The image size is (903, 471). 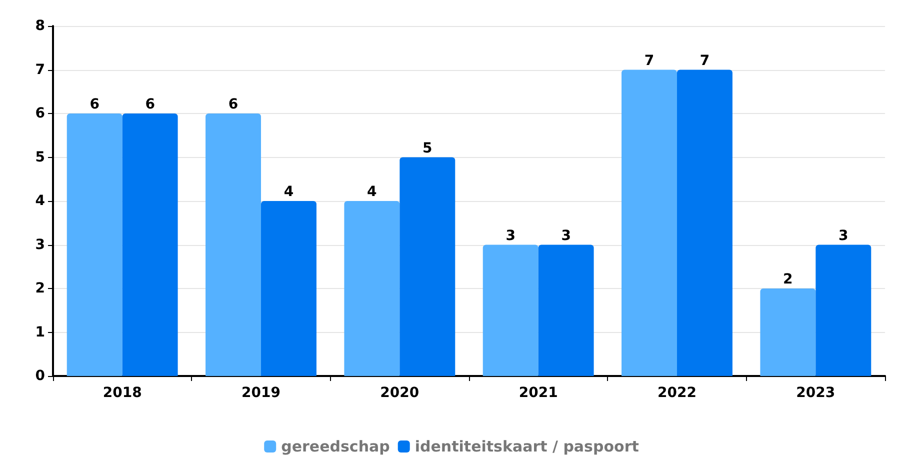 I want to click on legend-label: identiteitskaart / paspoort, so click(x=526, y=447).